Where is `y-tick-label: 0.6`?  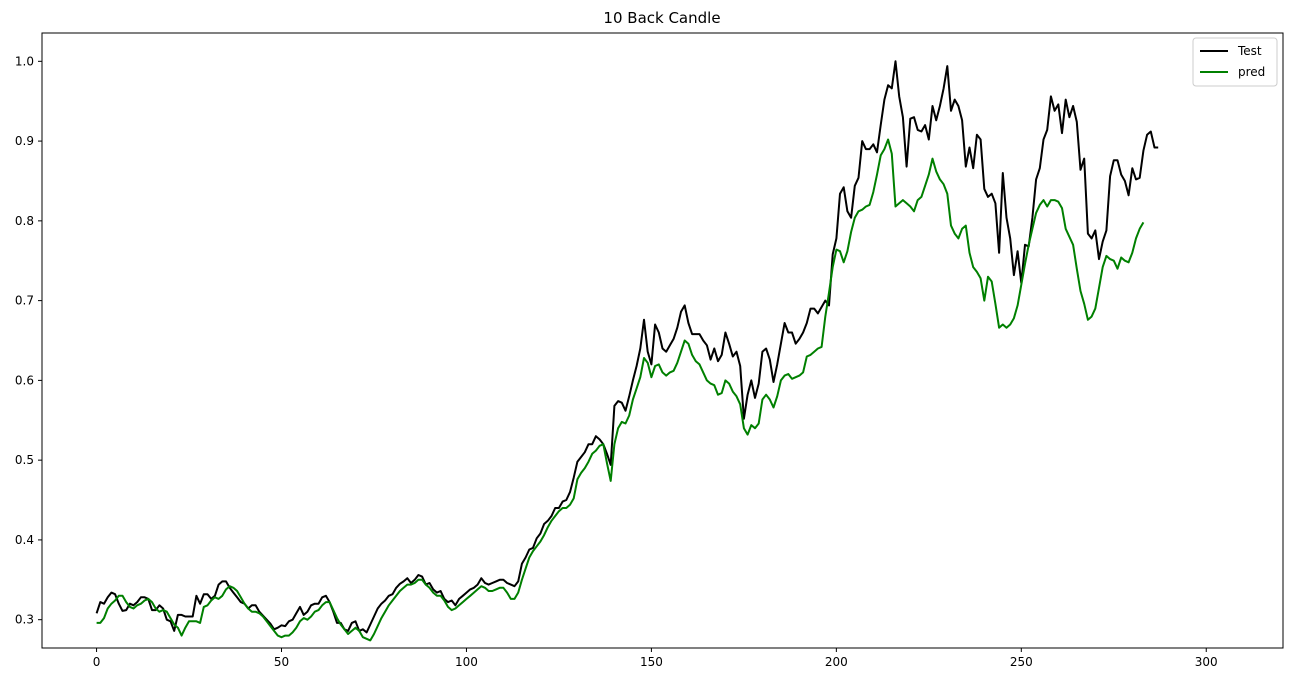
y-tick-label: 0.6 is located at coordinates (24, 380).